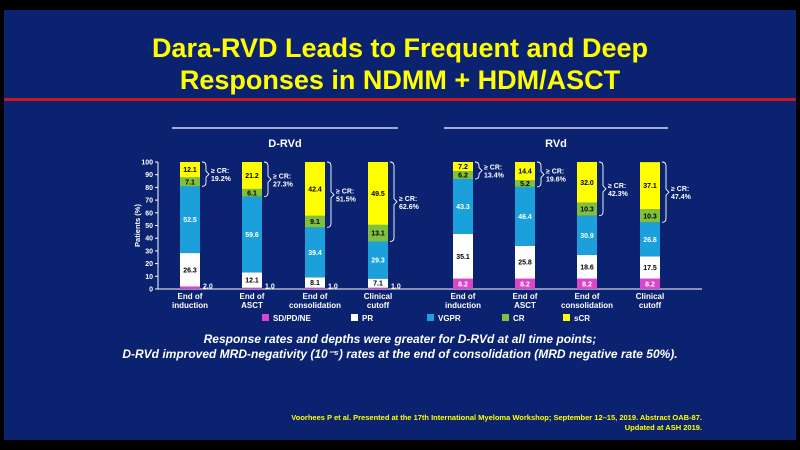 The height and width of the screenshot is (450, 800). I want to click on data-label: 21.2, so click(252, 176).